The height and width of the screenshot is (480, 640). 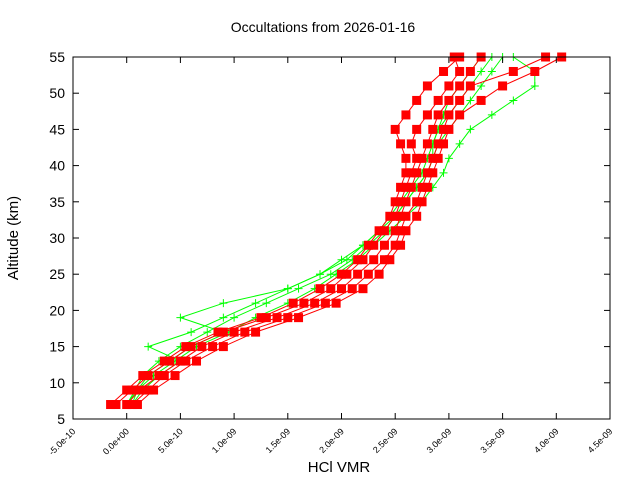 What do you see at coordinates (57, 310) in the screenshot?
I see `y-tick-label: 20` at bounding box center [57, 310].